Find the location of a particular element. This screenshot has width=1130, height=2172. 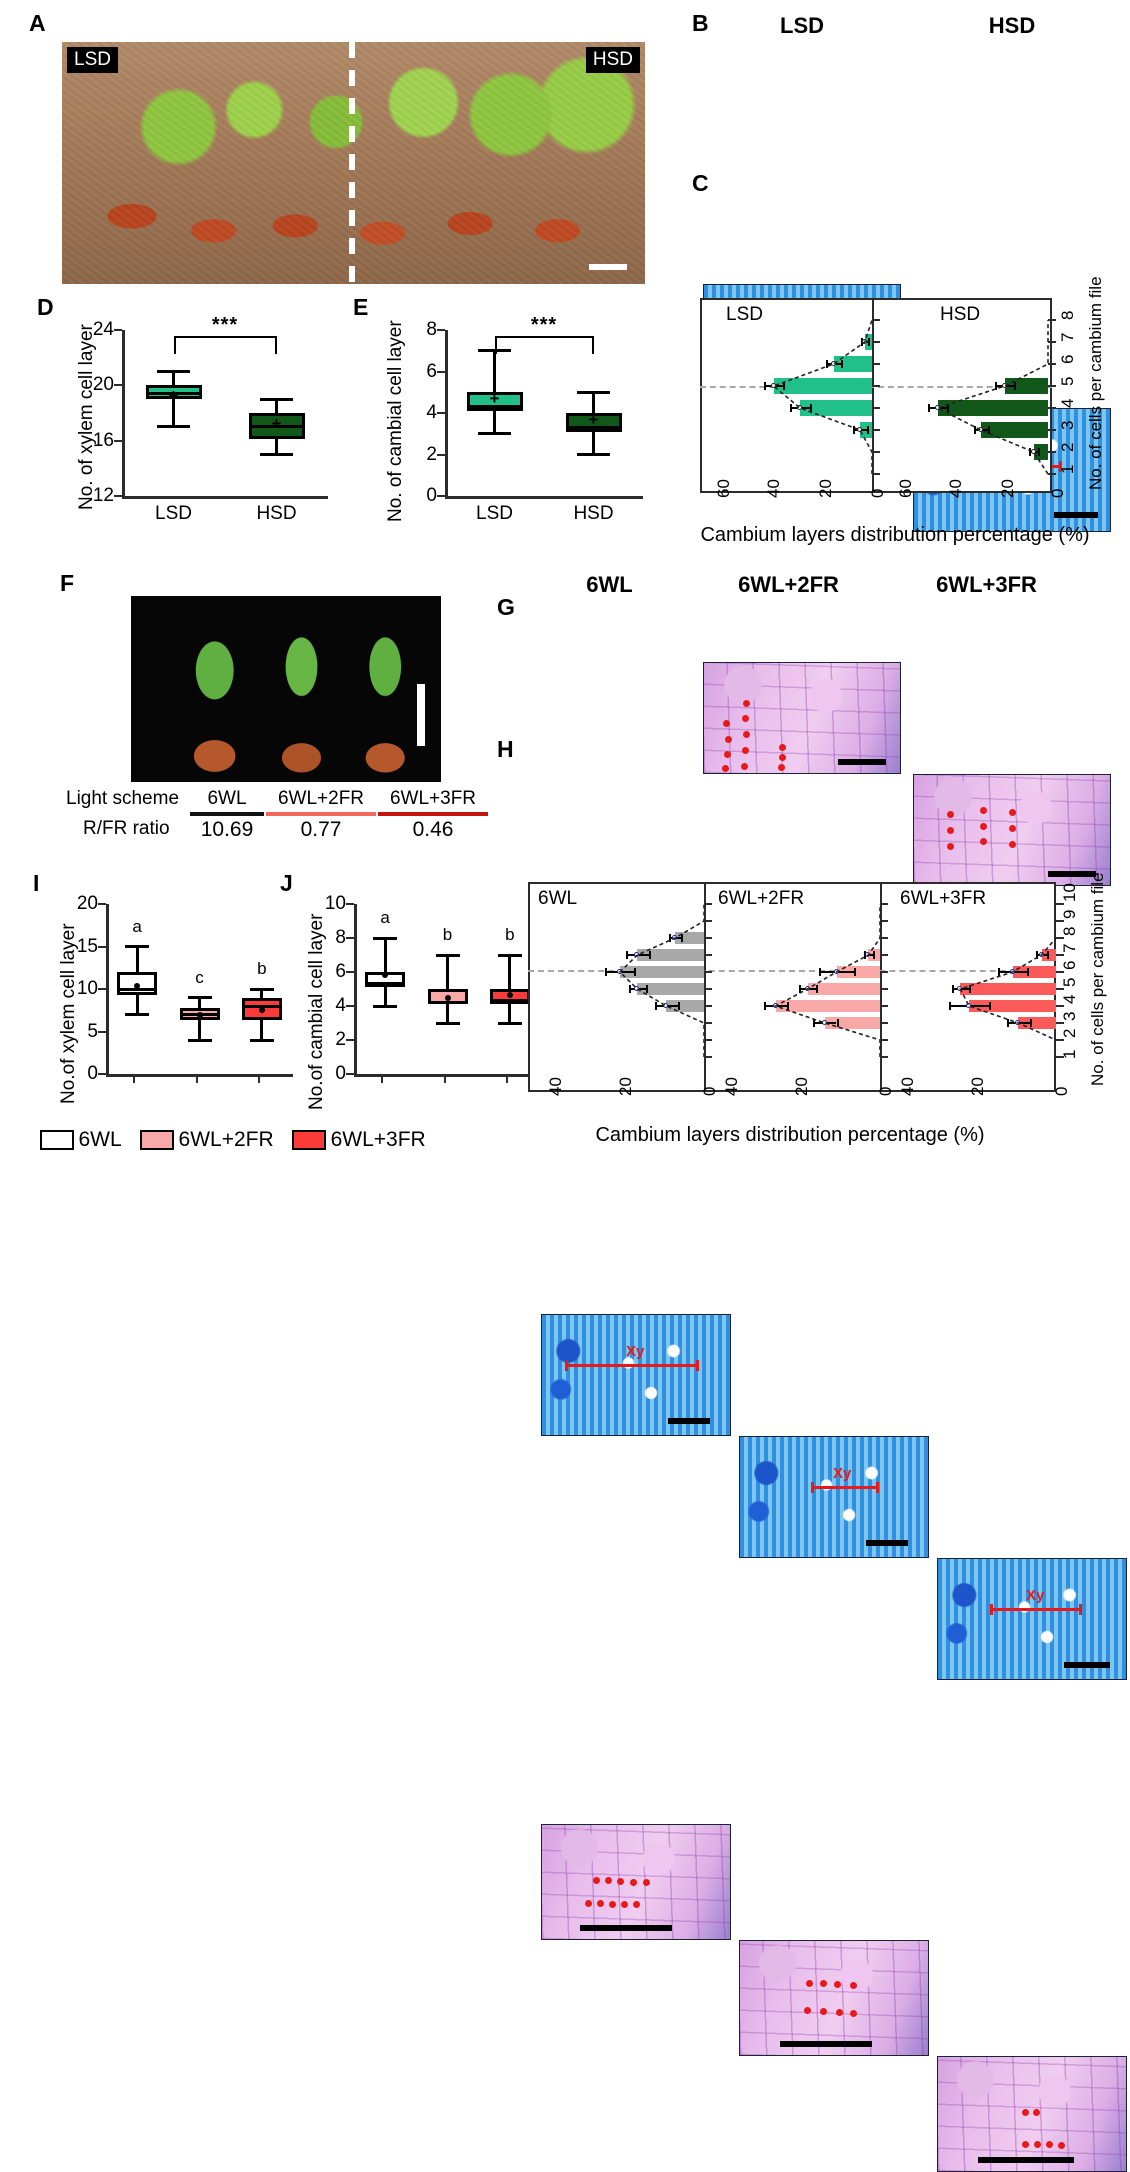

legend-swatch-6wl2fr is located at coordinates (157, 1140).